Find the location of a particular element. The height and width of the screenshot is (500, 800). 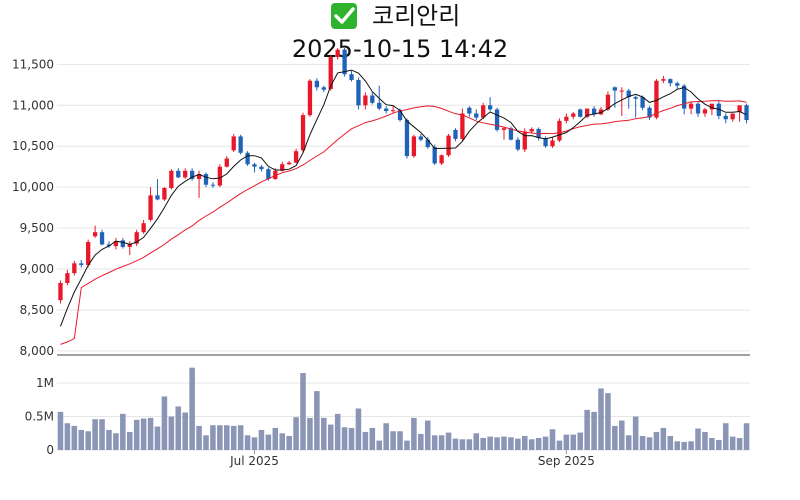

volume-tick-label: 1M is located at coordinates (45, 383).